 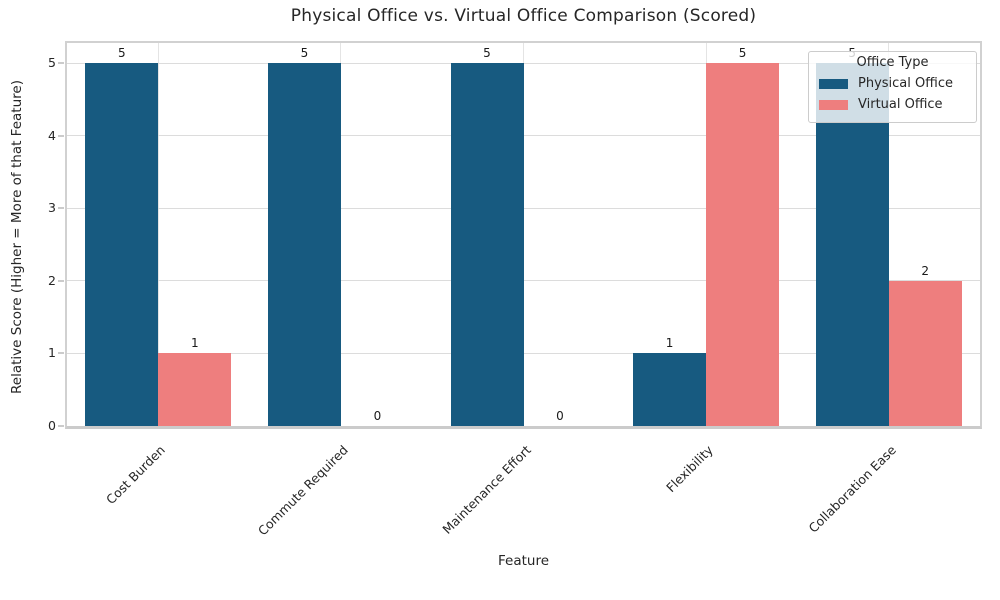 What do you see at coordinates (487, 53) in the screenshot?
I see `bar-value-label-physical-office-maintenance-effort: 5` at bounding box center [487, 53].